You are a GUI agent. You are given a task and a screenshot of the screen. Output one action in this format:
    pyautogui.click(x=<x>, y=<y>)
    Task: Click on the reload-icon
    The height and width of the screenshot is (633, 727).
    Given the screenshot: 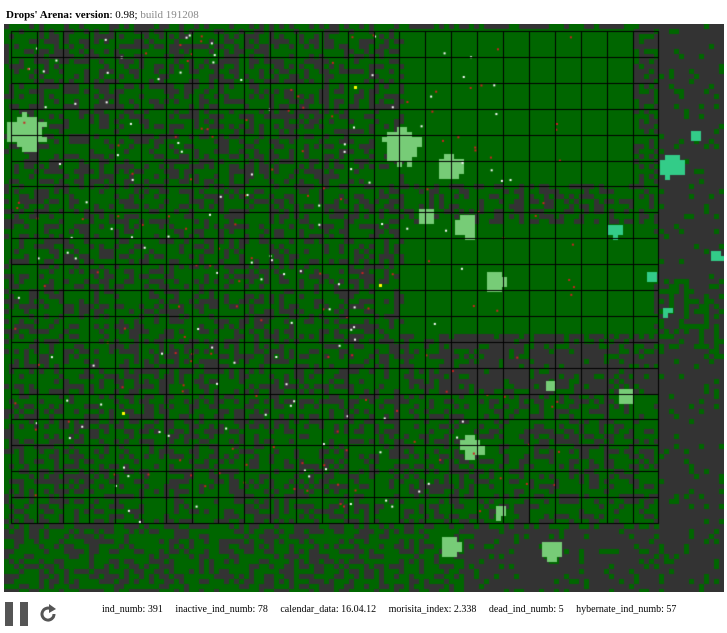 What is the action you would take?
    pyautogui.click(x=48, y=613)
    